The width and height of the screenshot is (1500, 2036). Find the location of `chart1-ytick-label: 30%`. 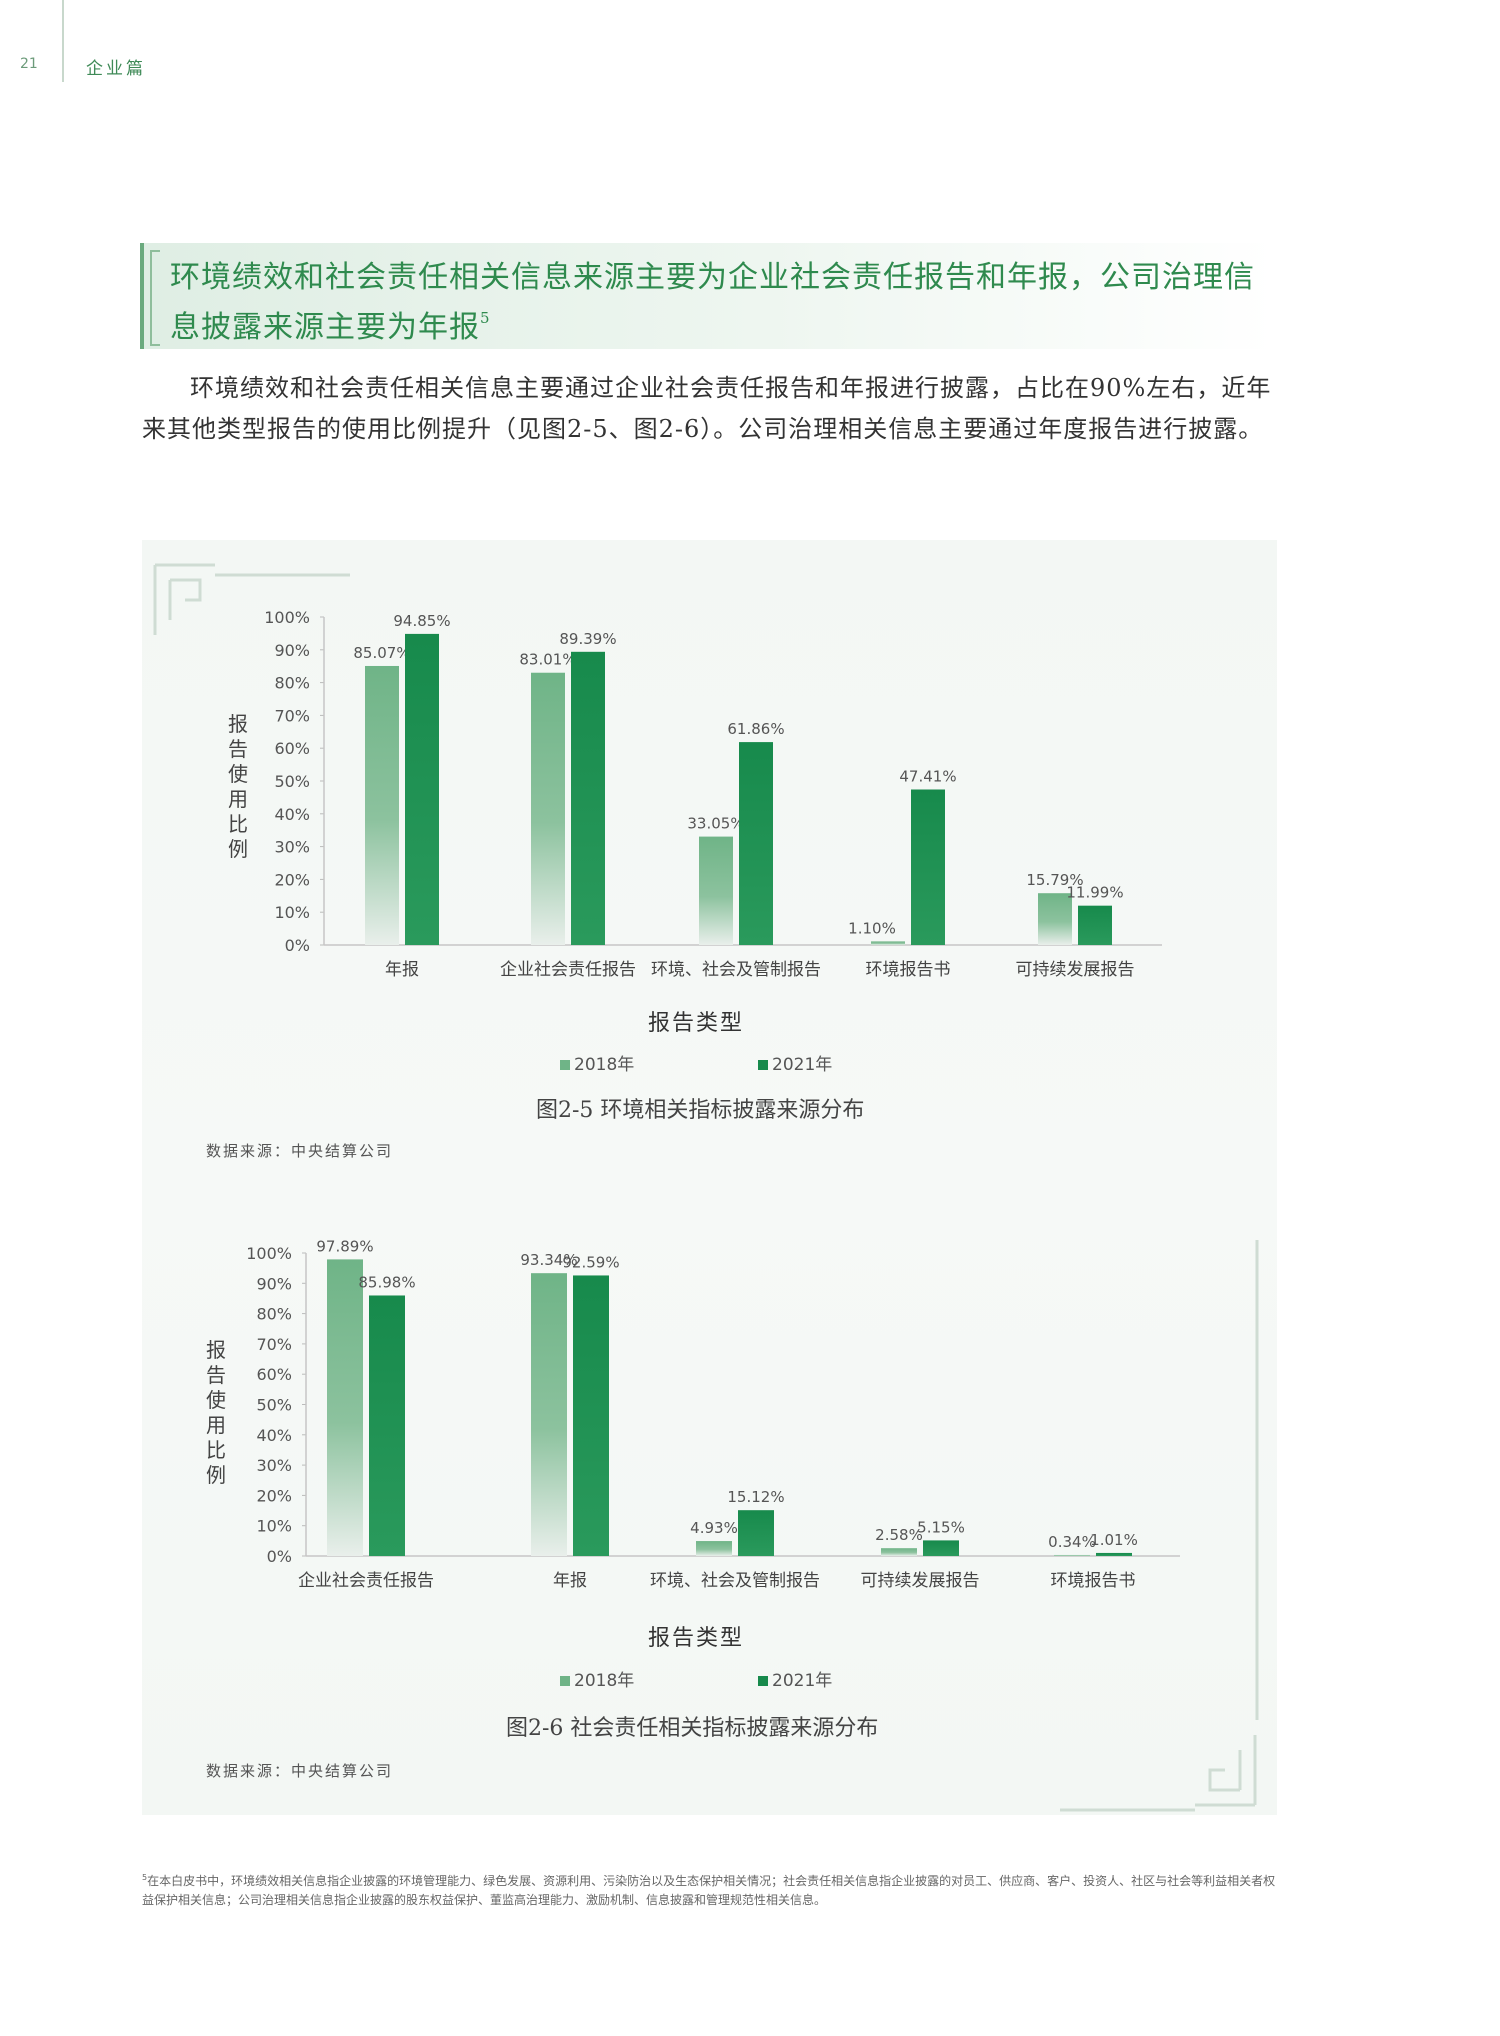

chart1-ytick-label: 30% is located at coordinates (292, 847).